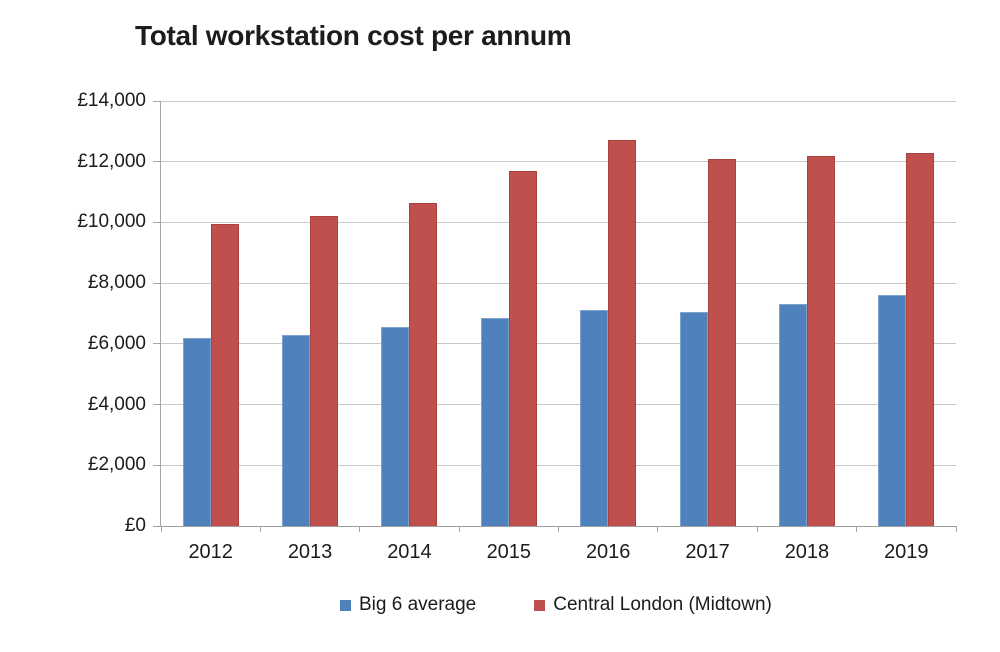 This screenshot has height=652, width=1000. I want to click on bar-group-2019, so click(906, 313).